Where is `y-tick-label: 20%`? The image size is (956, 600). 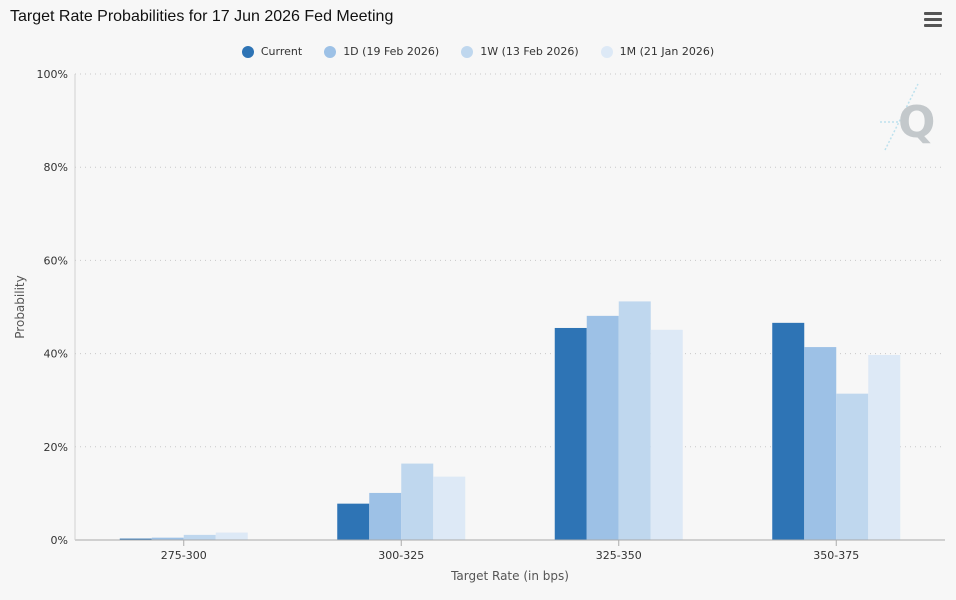 y-tick-label: 20% is located at coordinates (56, 447).